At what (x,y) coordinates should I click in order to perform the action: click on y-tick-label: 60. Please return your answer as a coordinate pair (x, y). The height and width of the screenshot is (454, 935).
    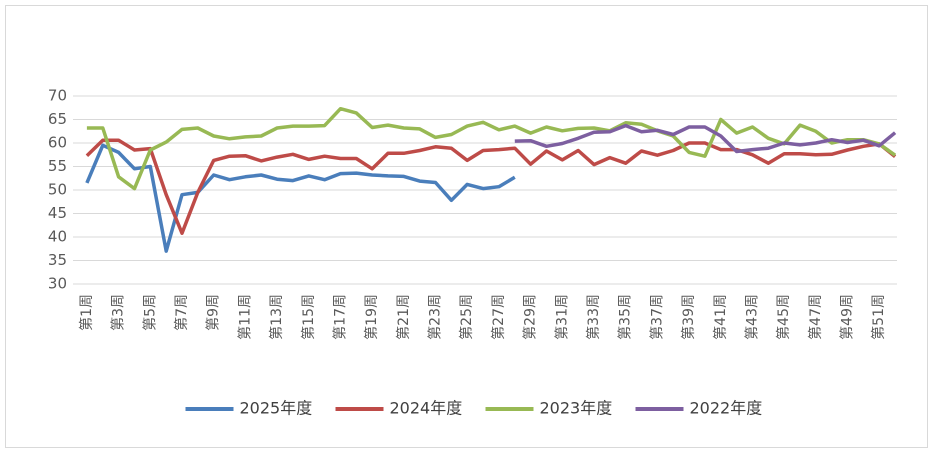
    Looking at the image, I should click on (57, 143).